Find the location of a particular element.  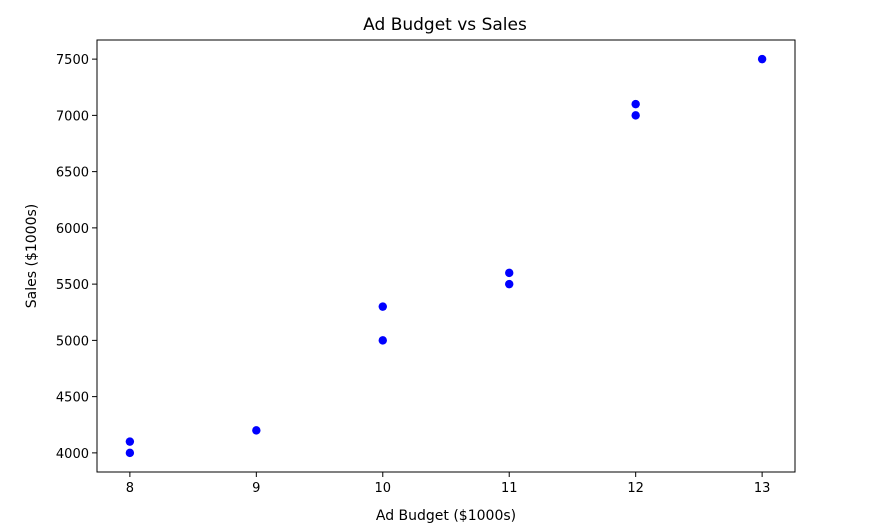

y-tick-label: 5500 is located at coordinates (72, 285).